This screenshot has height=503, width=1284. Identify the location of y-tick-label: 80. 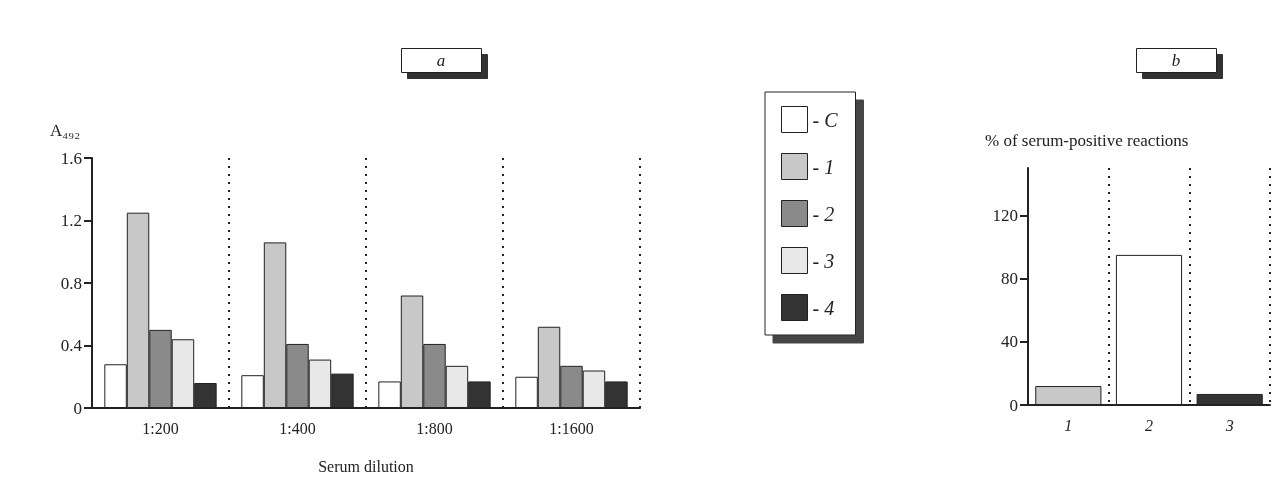
(1009, 279).